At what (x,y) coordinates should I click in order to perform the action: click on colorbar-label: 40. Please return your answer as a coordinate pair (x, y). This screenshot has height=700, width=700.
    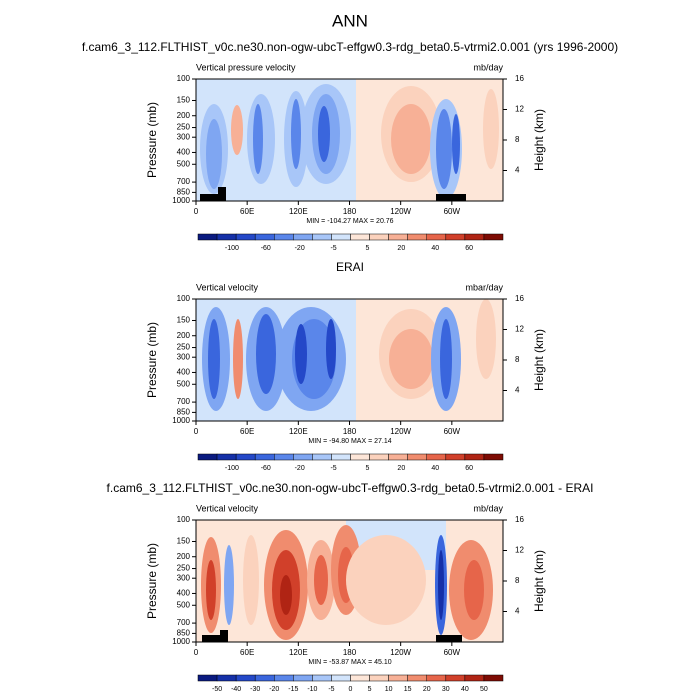
    Looking at the image, I should click on (435, 248).